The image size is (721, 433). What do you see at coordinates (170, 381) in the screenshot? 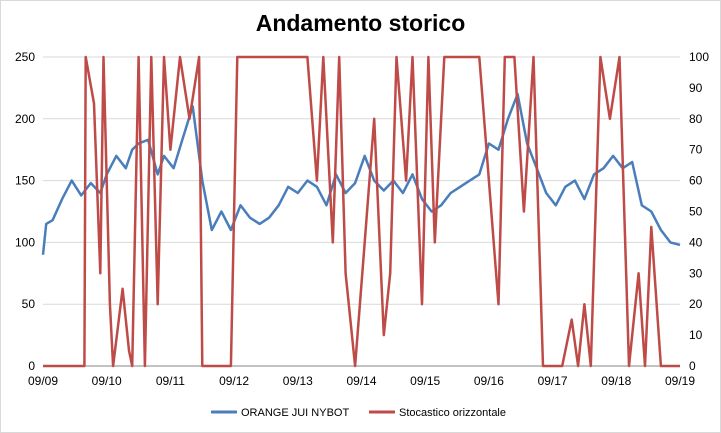
I see `x-tick-label: 09/11` at bounding box center [170, 381].